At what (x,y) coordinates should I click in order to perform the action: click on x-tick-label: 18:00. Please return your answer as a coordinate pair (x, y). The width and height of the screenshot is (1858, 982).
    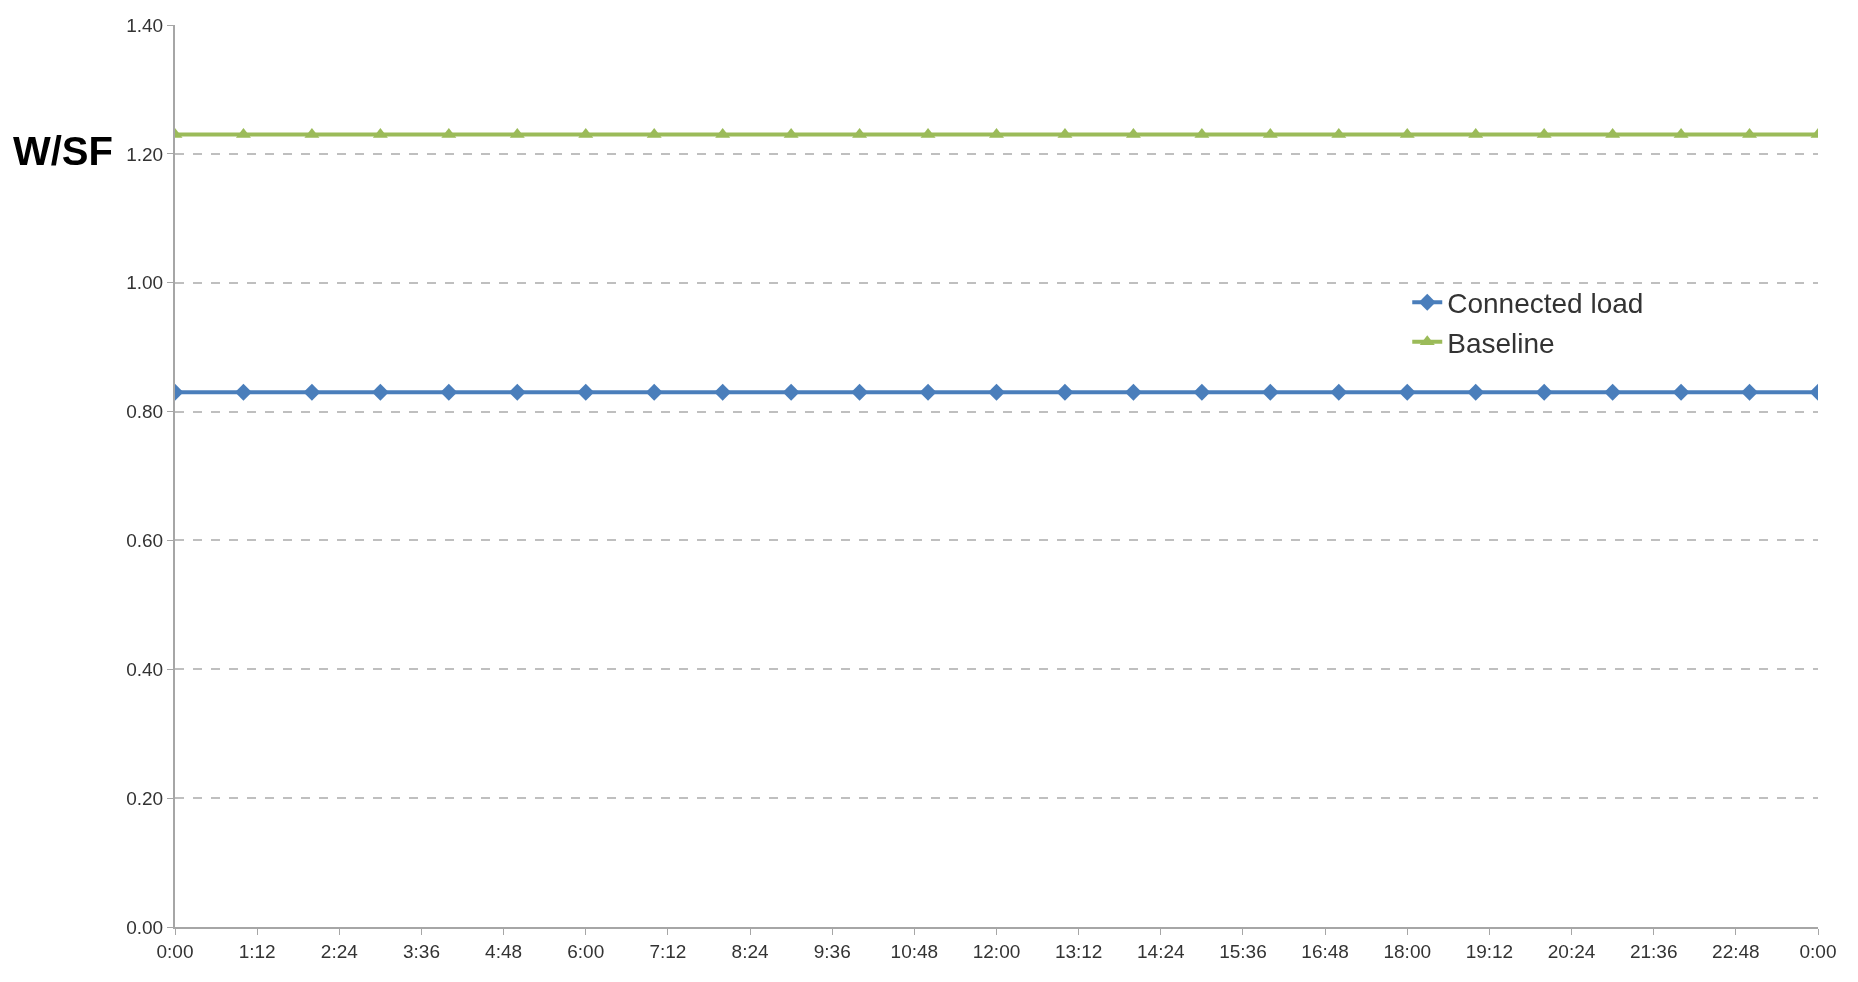
    Looking at the image, I should click on (1407, 951).